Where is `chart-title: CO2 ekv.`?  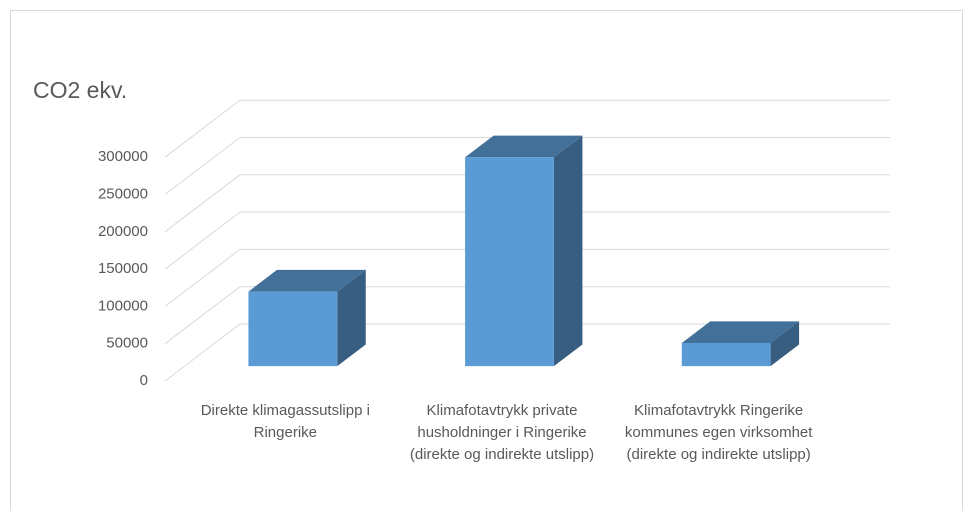 chart-title: CO2 ekv. is located at coordinates (80, 90).